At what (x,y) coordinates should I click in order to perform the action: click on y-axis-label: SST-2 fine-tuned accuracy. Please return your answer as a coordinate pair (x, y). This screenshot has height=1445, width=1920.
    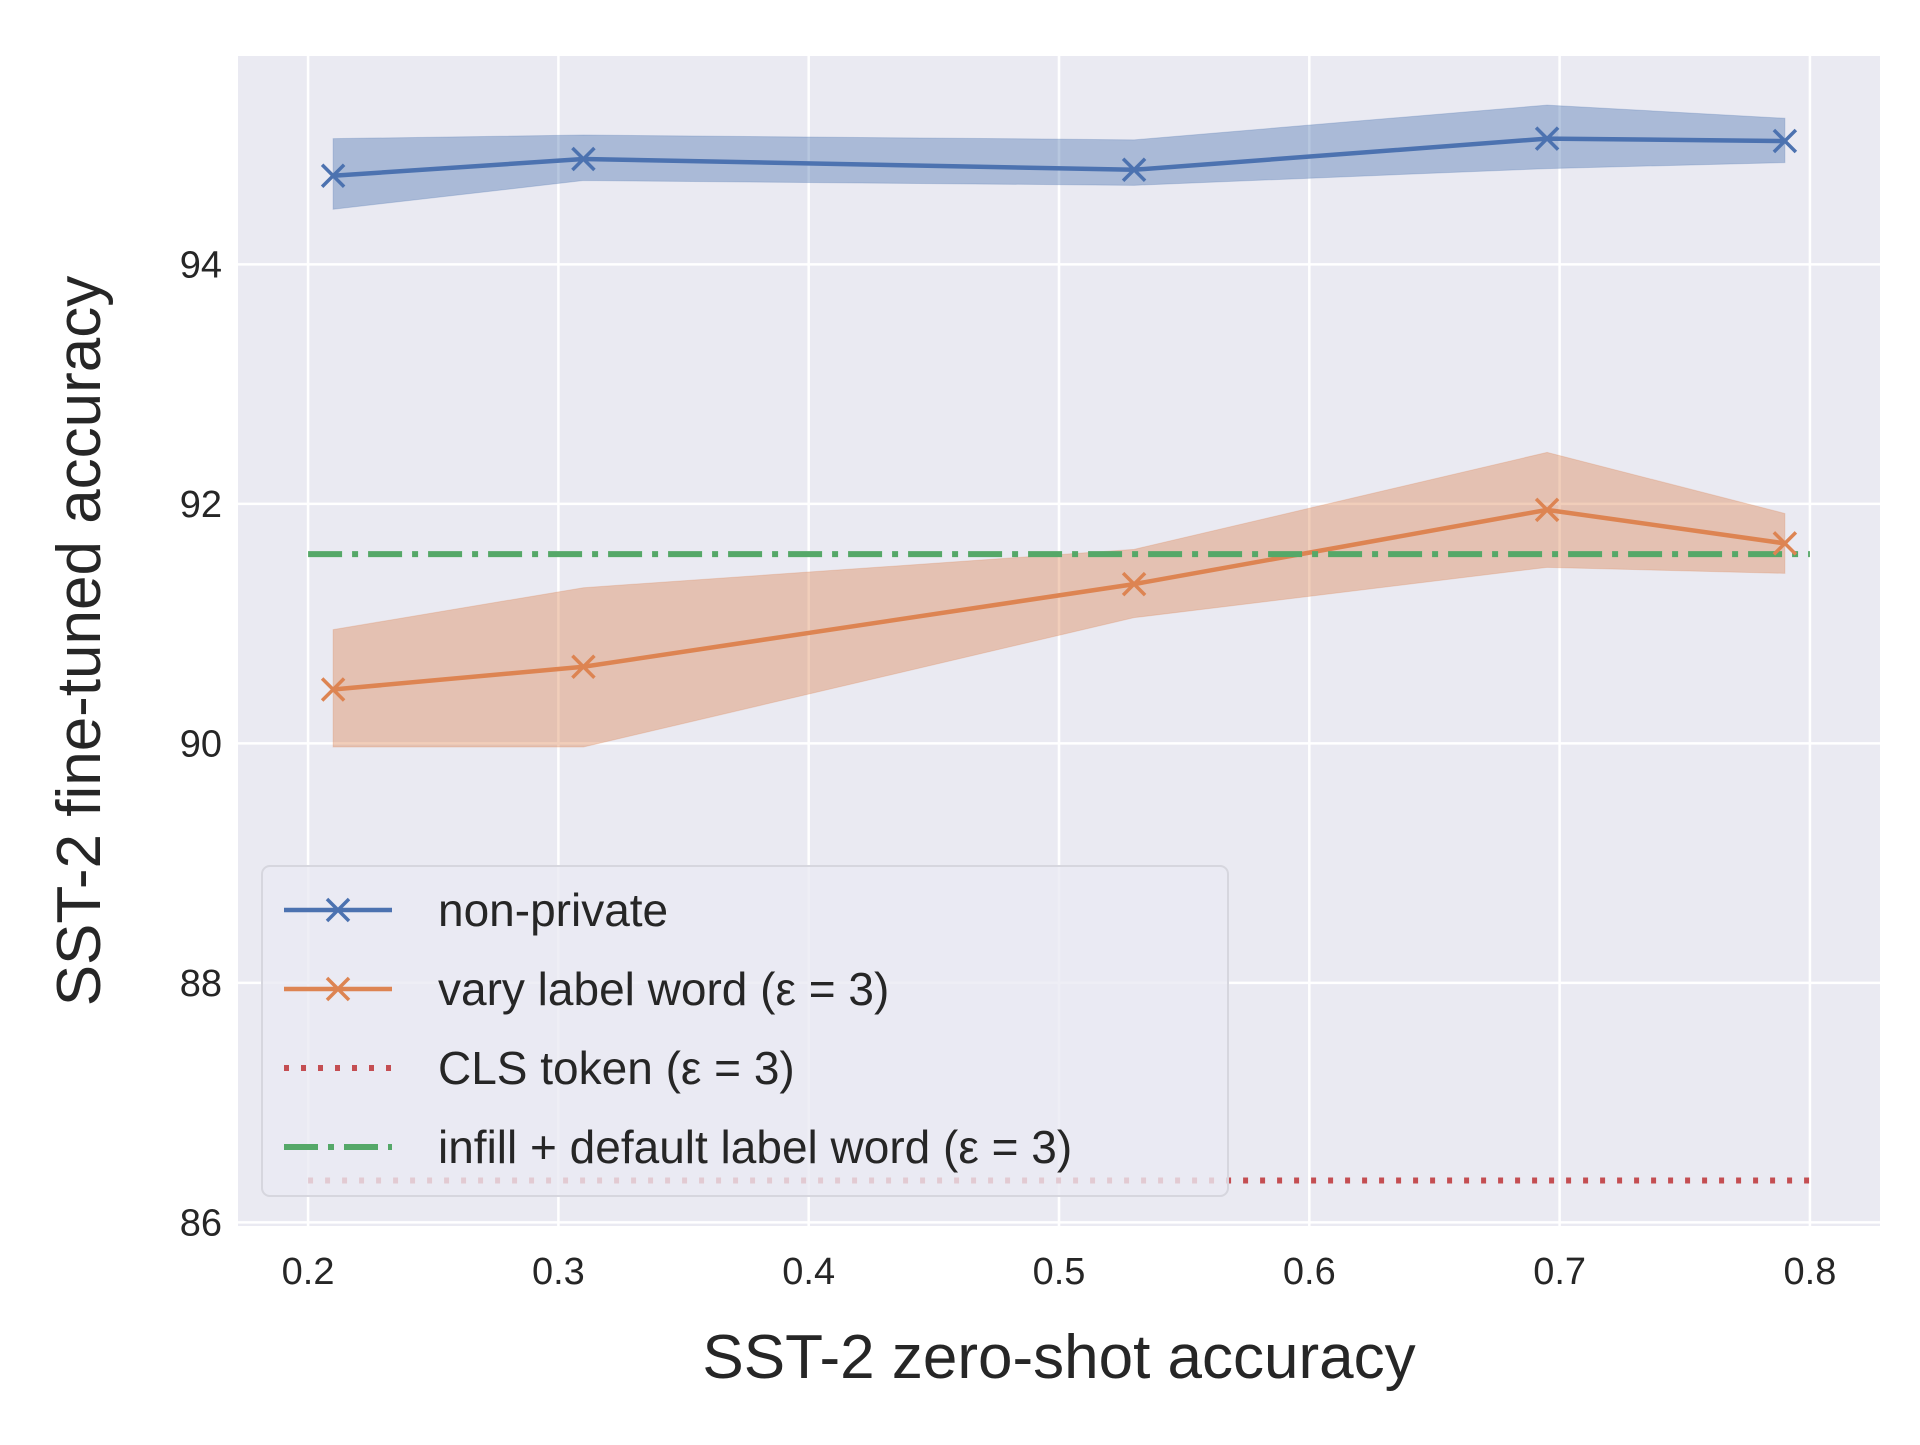
    Looking at the image, I should click on (79, 641).